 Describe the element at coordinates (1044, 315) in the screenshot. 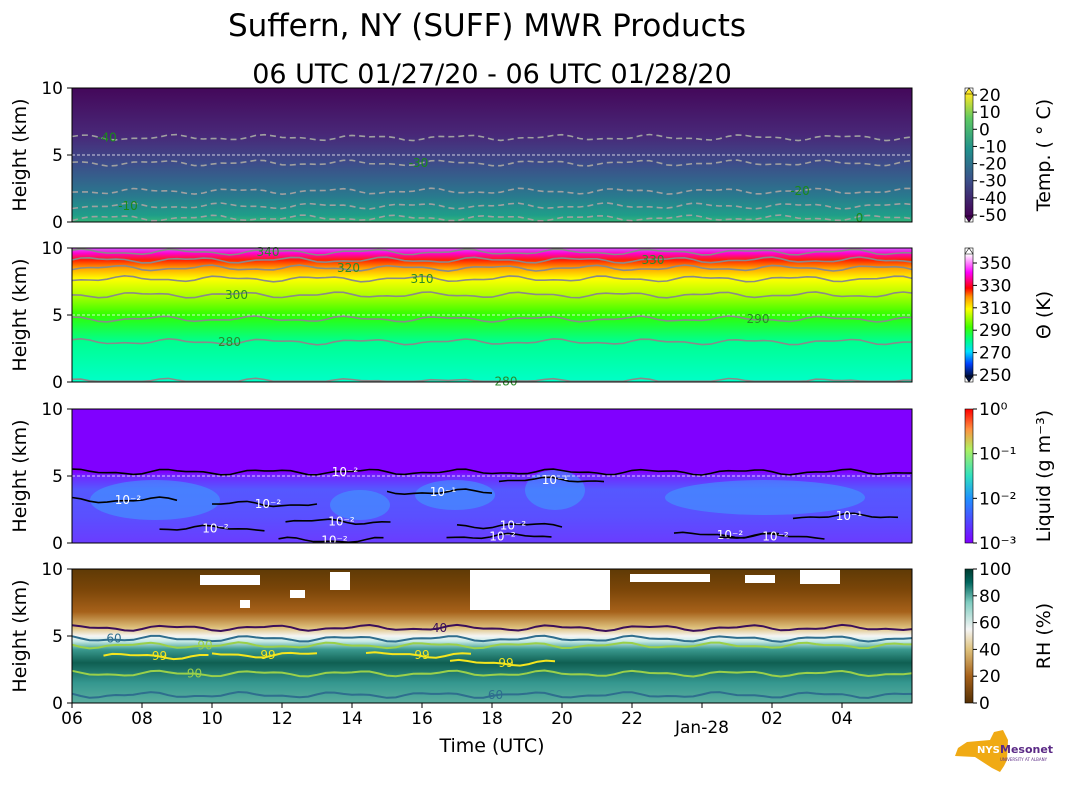

I see `colorbar-label: Θ (K)` at that location.